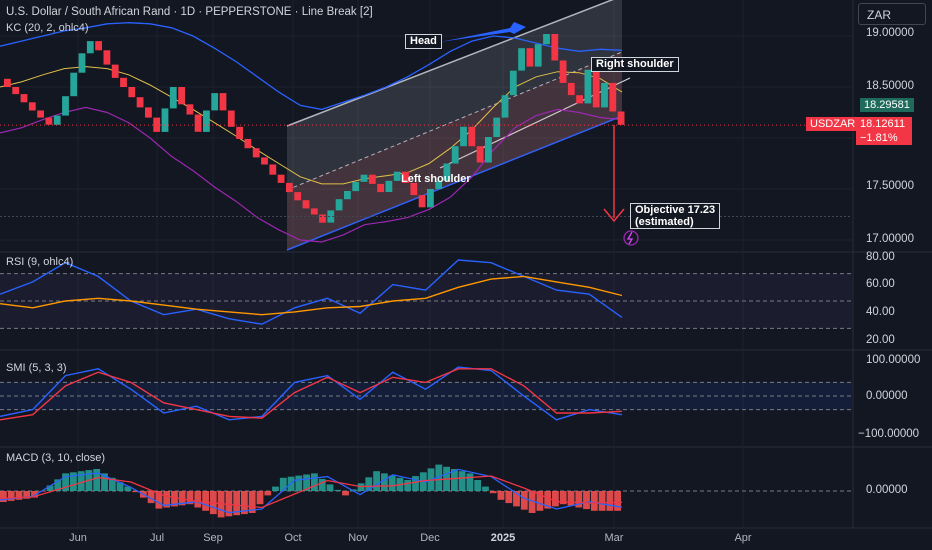  I want to click on x-axis-label: Jul, so click(157, 538).